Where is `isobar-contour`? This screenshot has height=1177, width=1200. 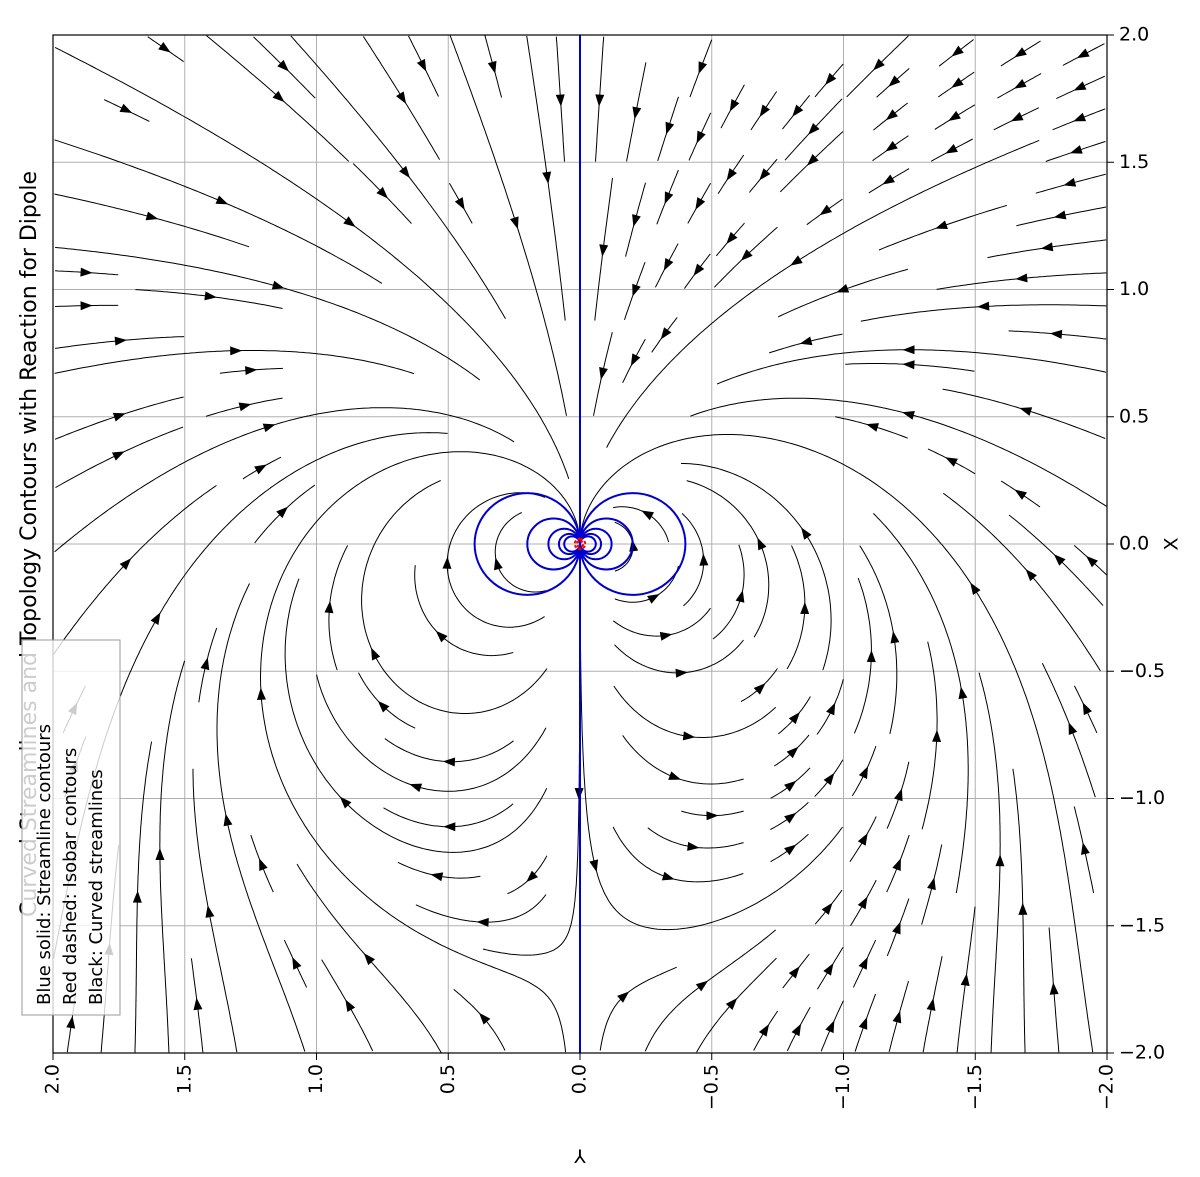
isobar-contour is located at coordinates (580, 544).